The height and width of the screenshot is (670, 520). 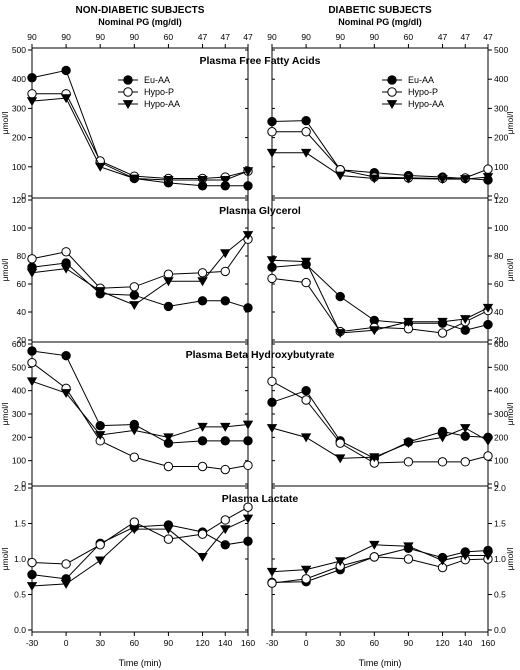 I want to click on legend-marker-hypo-p, so click(x=392, y=92).